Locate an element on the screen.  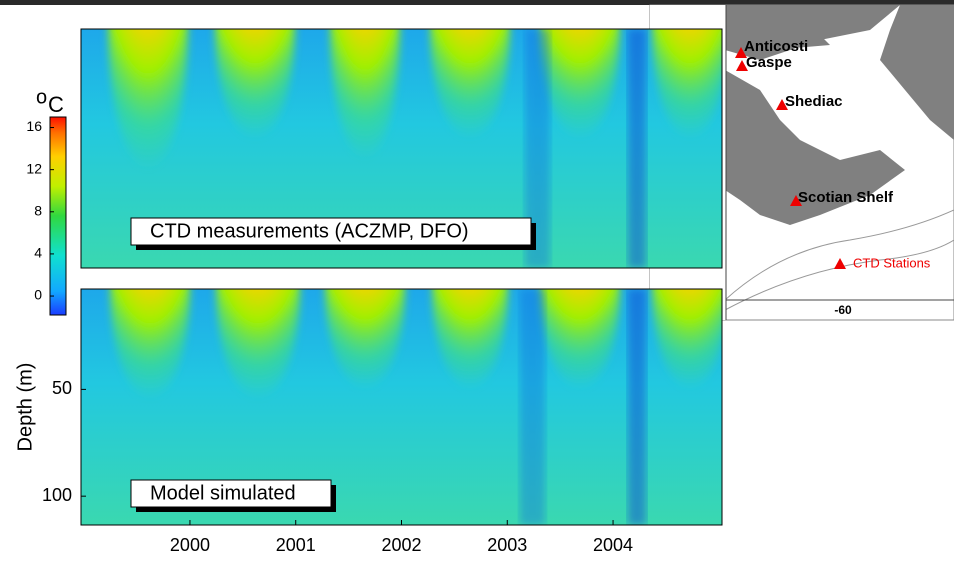
x-tick-label: 2003 is located at coordinates (507, 545).